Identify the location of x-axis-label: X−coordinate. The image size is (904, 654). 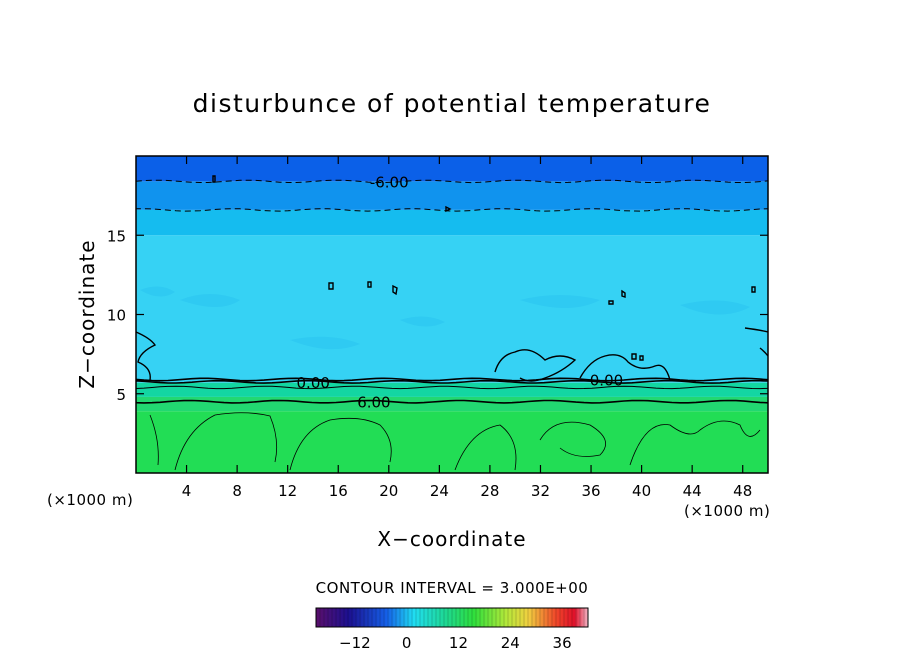
(451, 539).